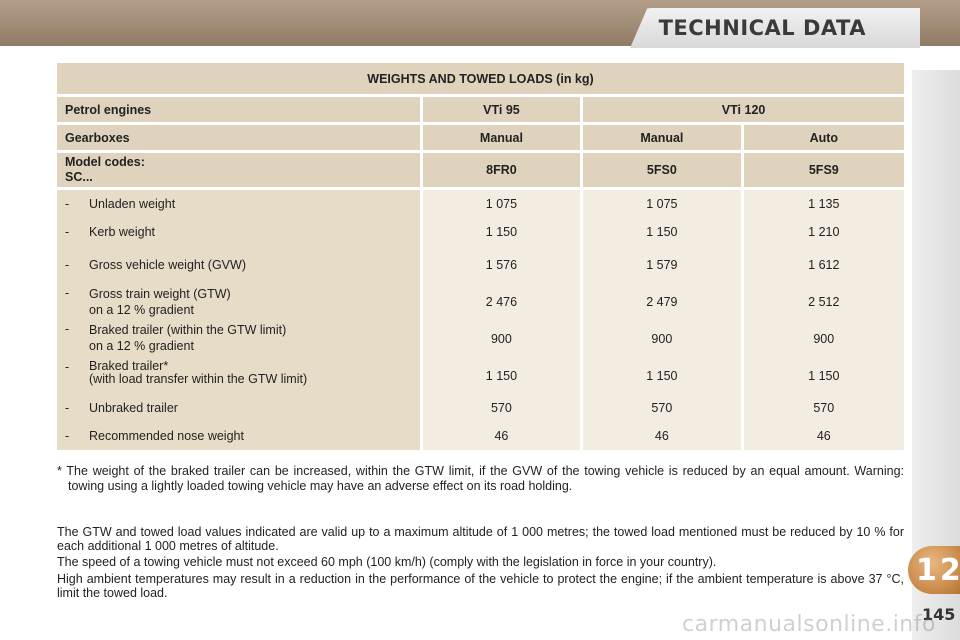 This screenshot has width=960, height=640. What do you see at coordinates (823, 320) in the screenshot?
I see `values-column-5fs9: 1 135 1 210 1 612 2 512 900 1 150 570 46` at bounding box center [823, 320].